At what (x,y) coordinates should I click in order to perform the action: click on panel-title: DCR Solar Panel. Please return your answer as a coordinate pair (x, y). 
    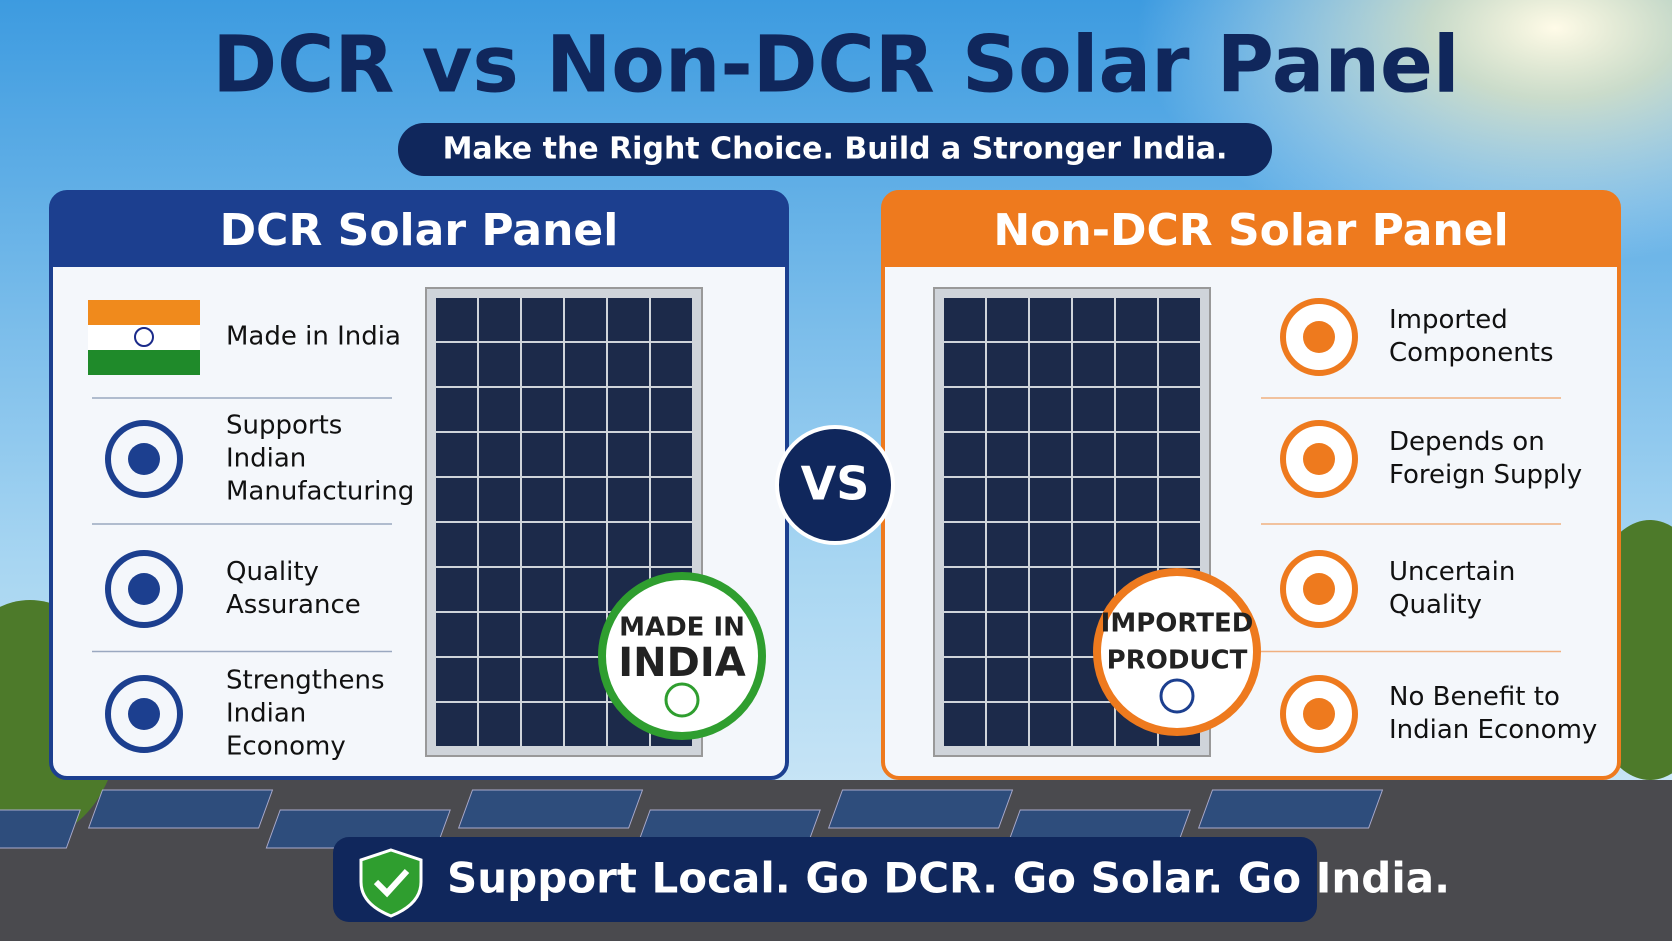
    Looking at the image, I should click on (419, 230).